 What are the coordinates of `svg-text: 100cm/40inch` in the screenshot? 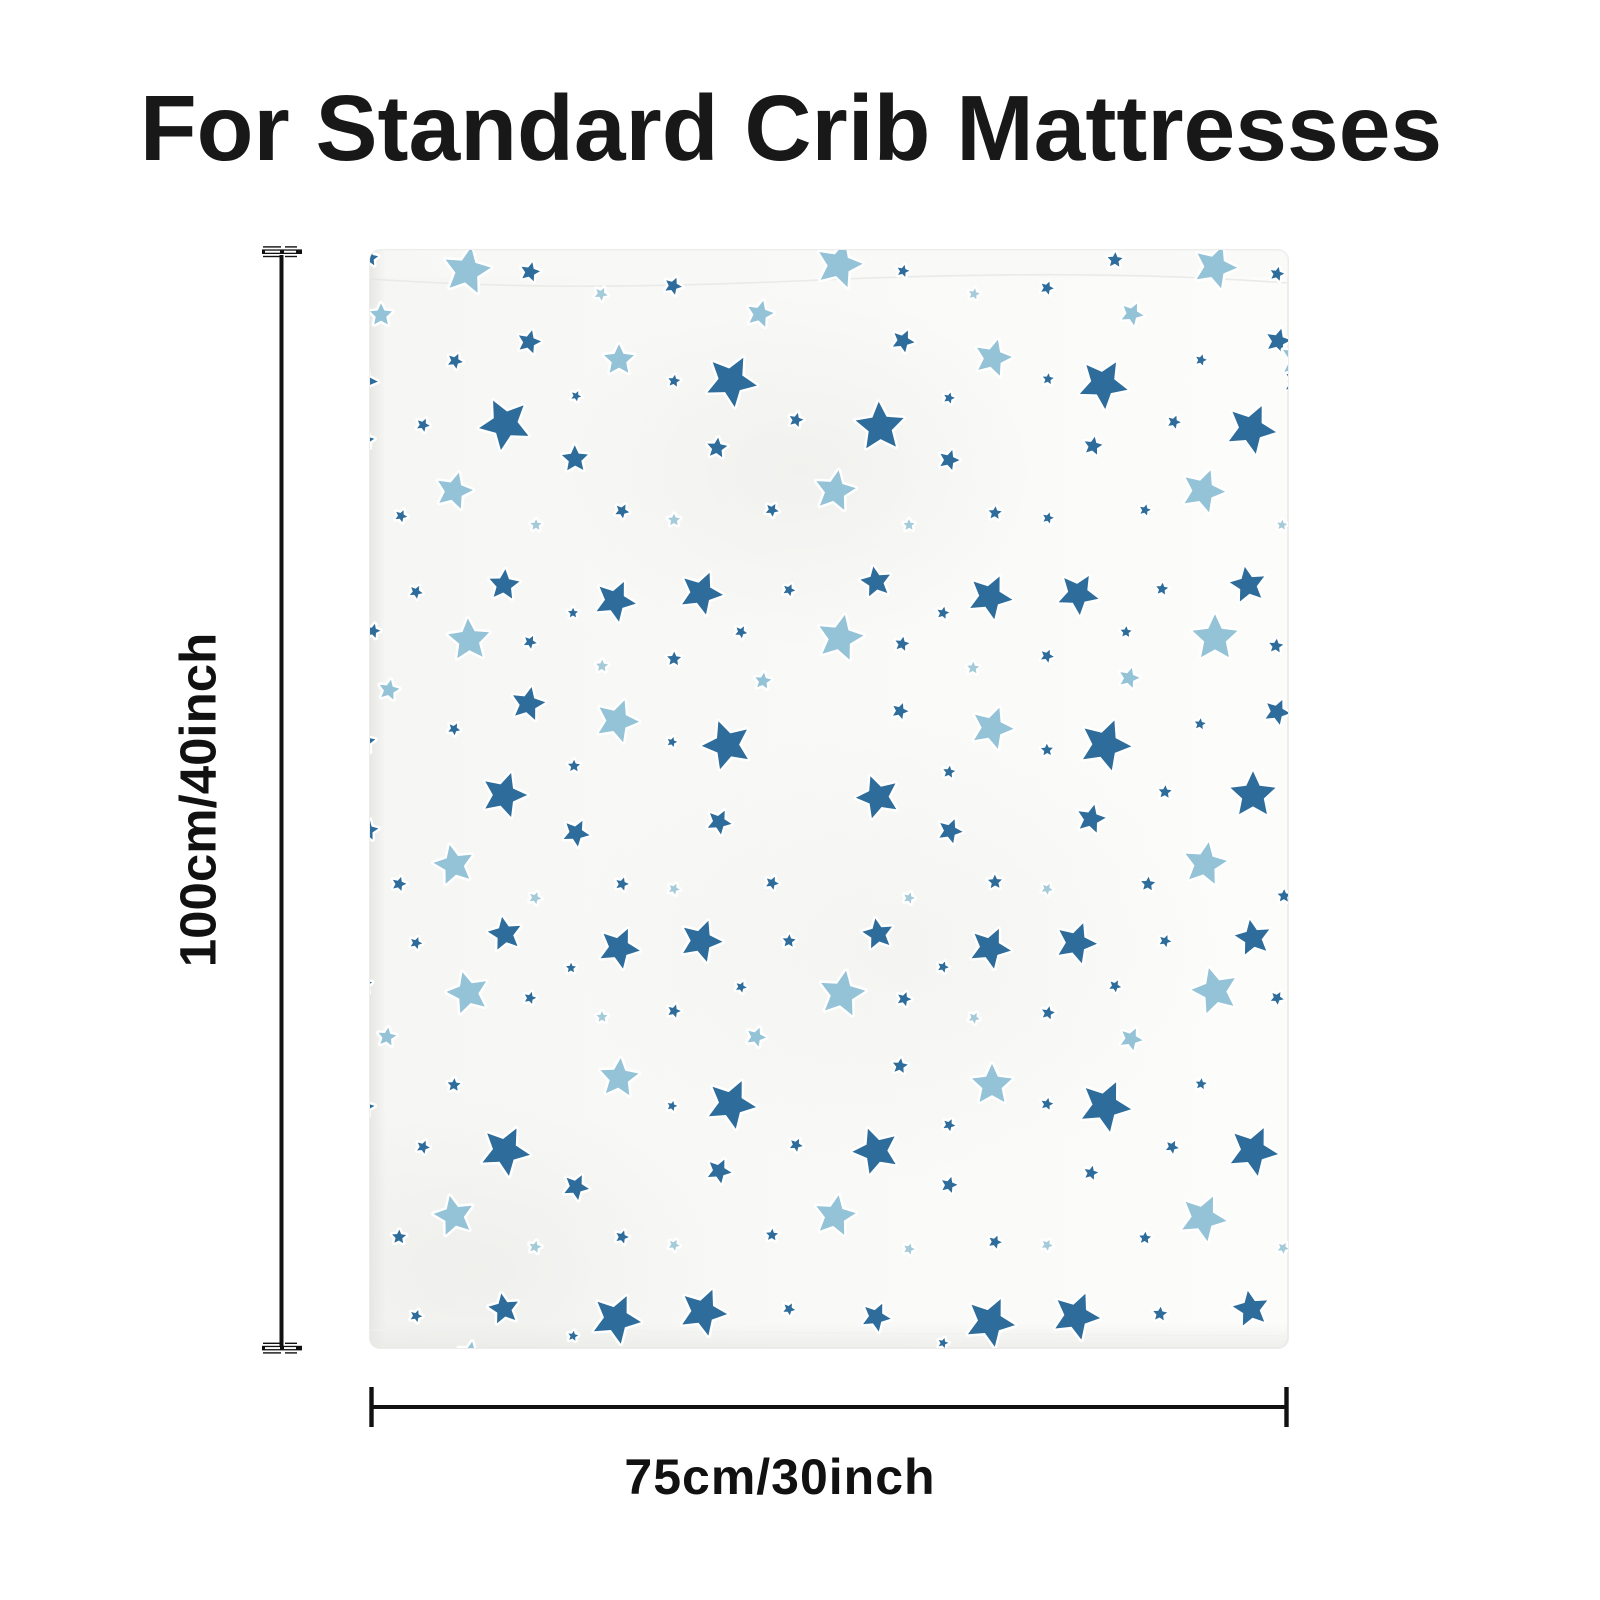 It's located at (198, 800).